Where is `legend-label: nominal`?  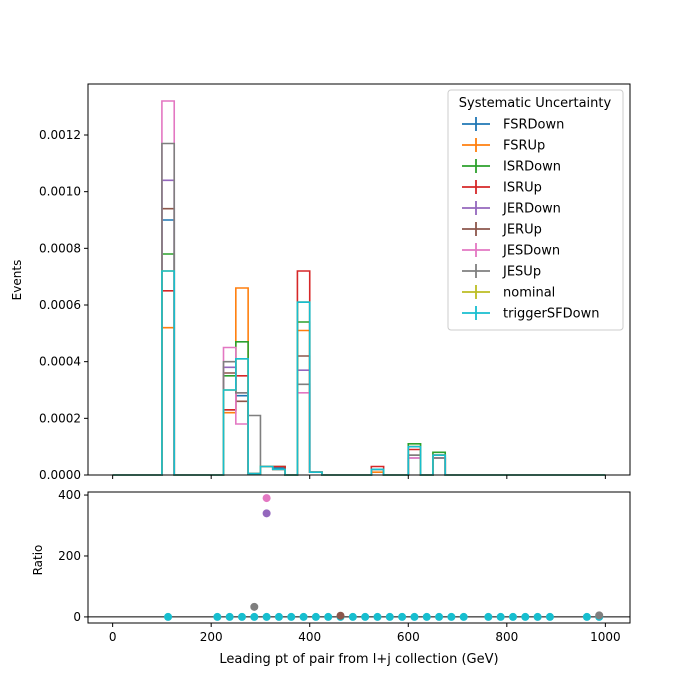
legend-label: nominal is located at coordinates (529, 293).